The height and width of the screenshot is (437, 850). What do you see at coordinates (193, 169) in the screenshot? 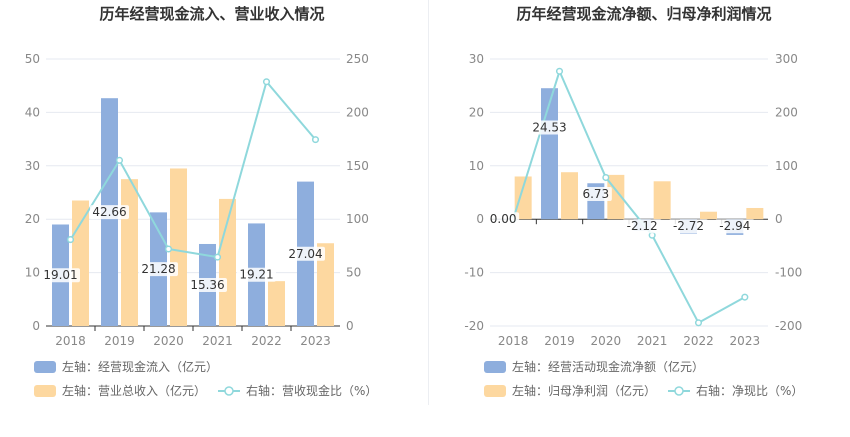
I see `ratio-line` at bounding box center [193, 169].